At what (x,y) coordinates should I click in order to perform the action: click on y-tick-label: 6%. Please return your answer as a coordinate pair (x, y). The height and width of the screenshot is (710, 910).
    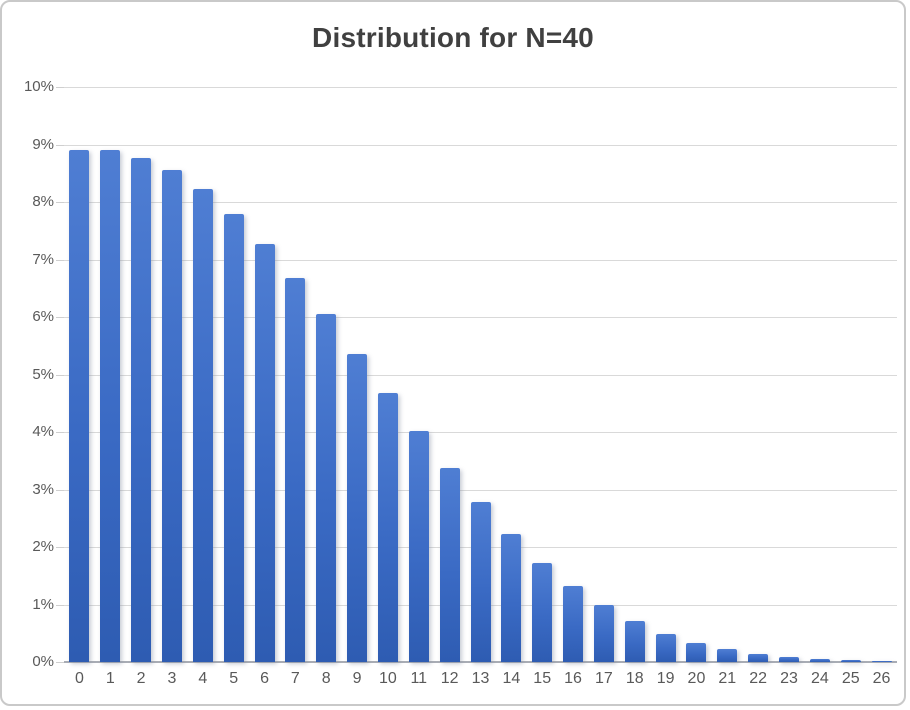
    Looking at the image, I should click on (43, 316).